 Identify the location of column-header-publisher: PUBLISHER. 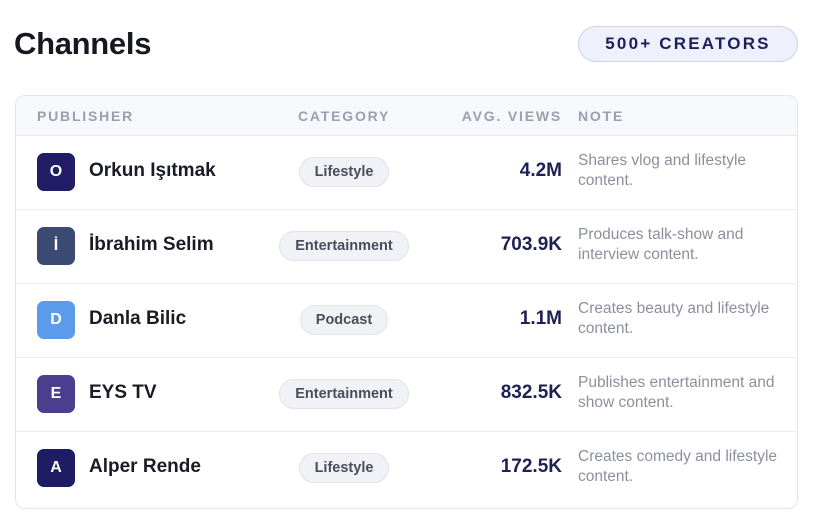
(86, 116).